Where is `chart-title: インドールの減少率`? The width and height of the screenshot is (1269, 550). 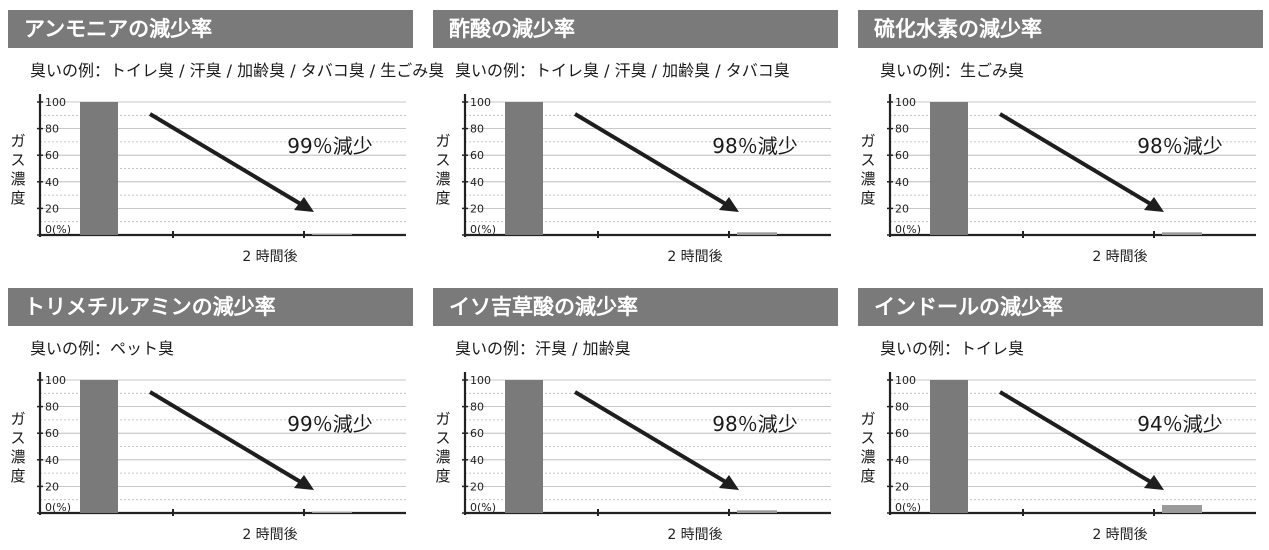
chart-title: インドールの減少率 is located at coordinates (1060, 307).